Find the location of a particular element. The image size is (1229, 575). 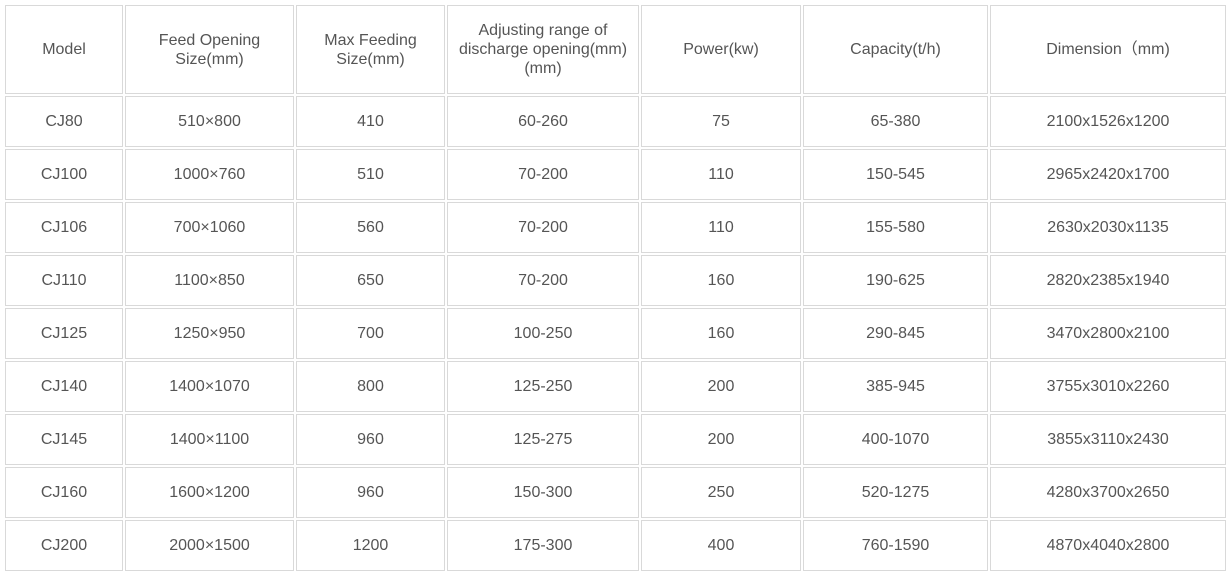

cell-power: 75 is located at coordinates (721, 121).